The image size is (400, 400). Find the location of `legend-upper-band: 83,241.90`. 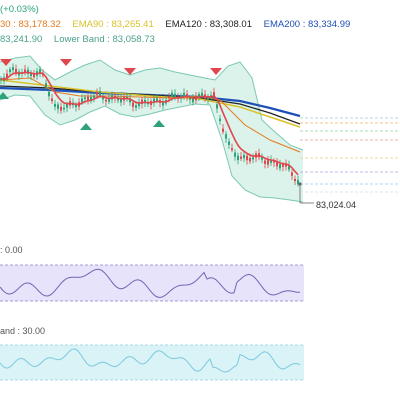

legend-upper-band: 83,241.90 is located at coordinates (21, 39).